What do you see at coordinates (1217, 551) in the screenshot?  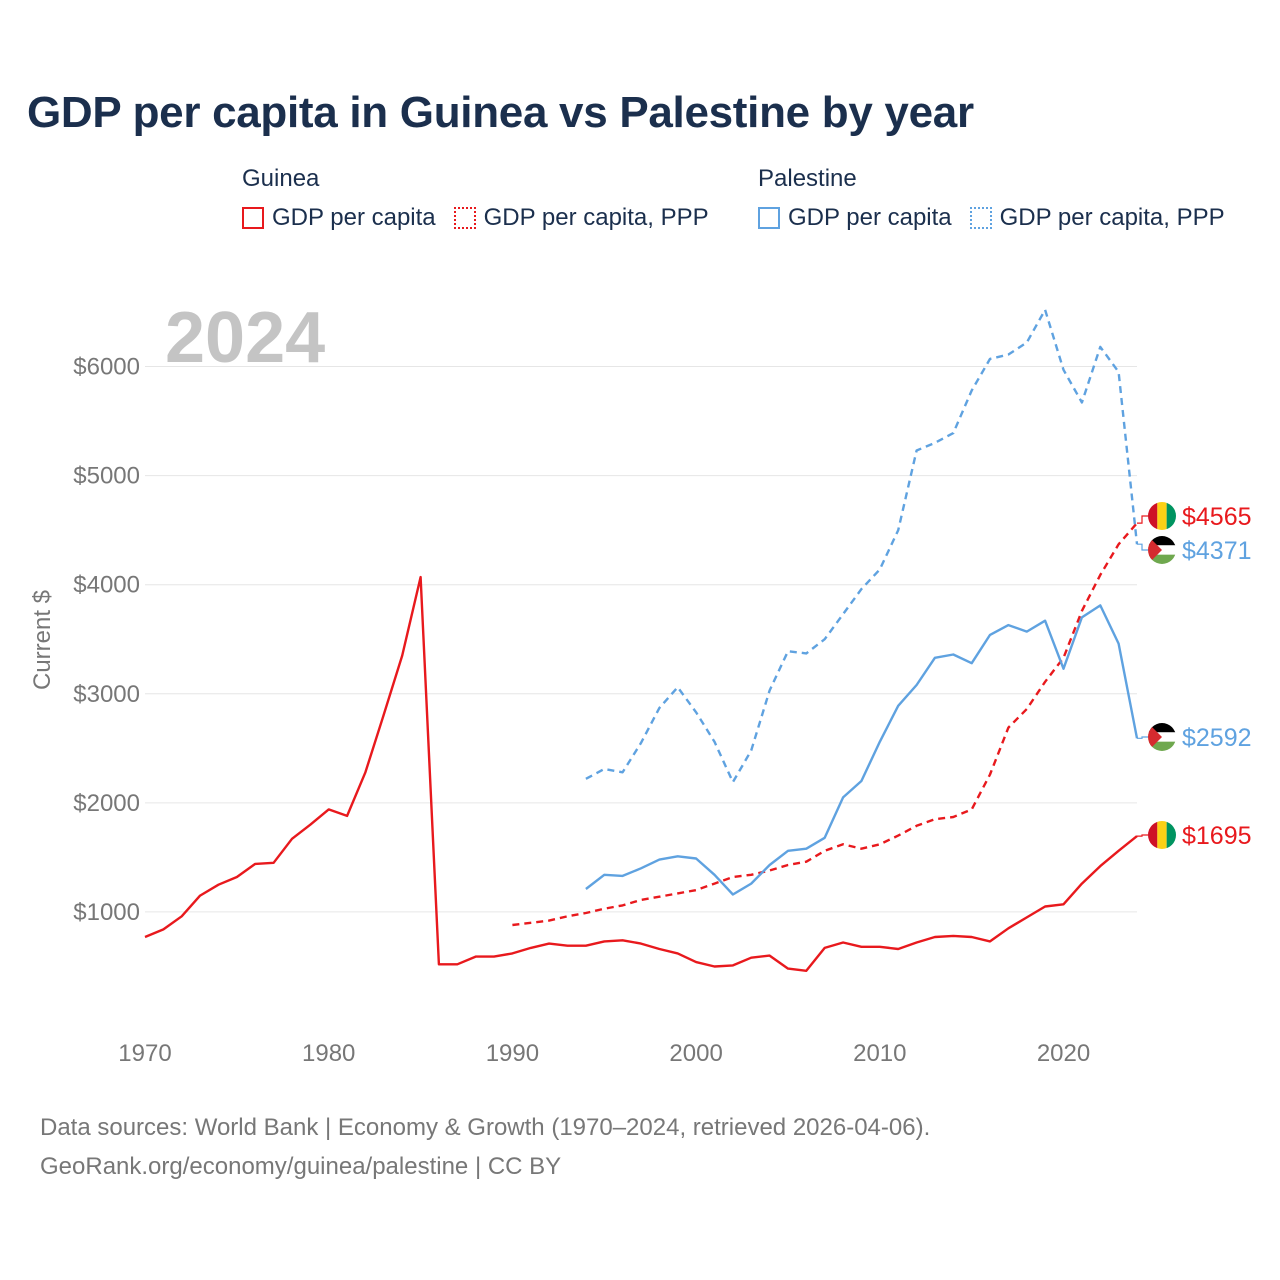 I see `end-value-label: $4371` at bounding box center [1217, 551].